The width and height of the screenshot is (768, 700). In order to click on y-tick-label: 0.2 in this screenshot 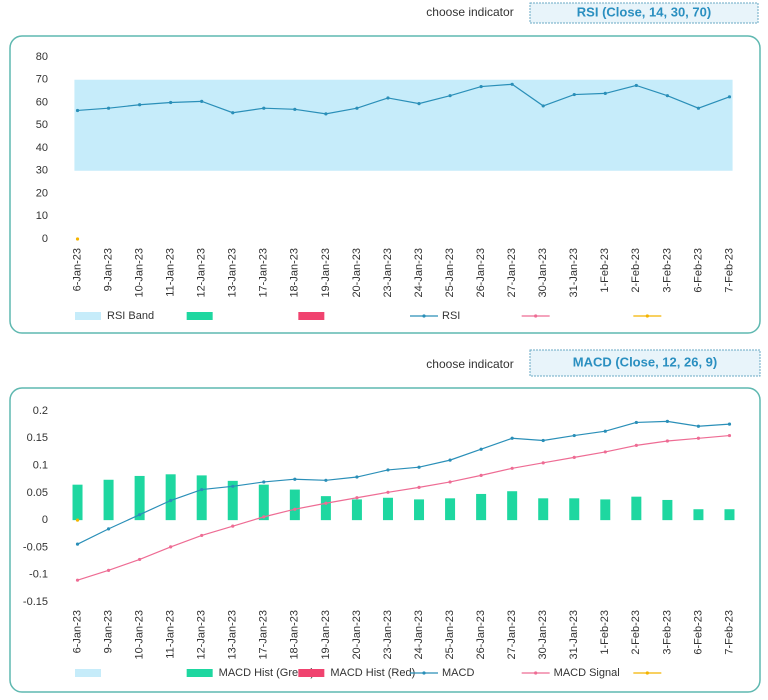, I will do `click(40, 411)`.